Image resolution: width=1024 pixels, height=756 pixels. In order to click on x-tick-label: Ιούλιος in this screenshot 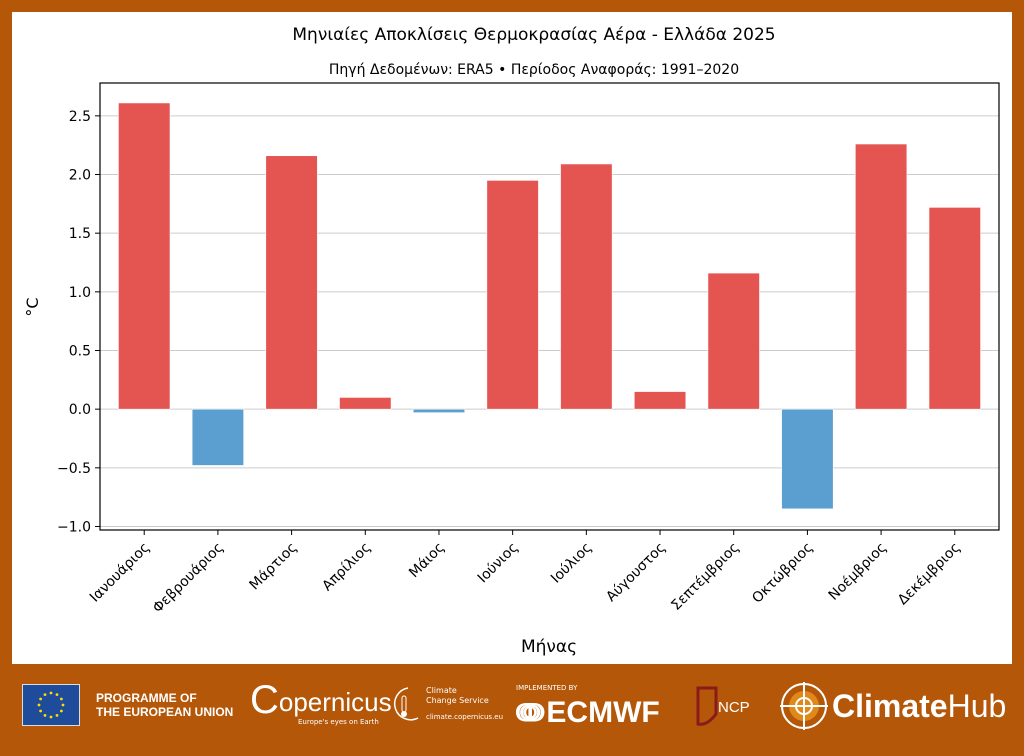, I will do `click(571, 563)`.